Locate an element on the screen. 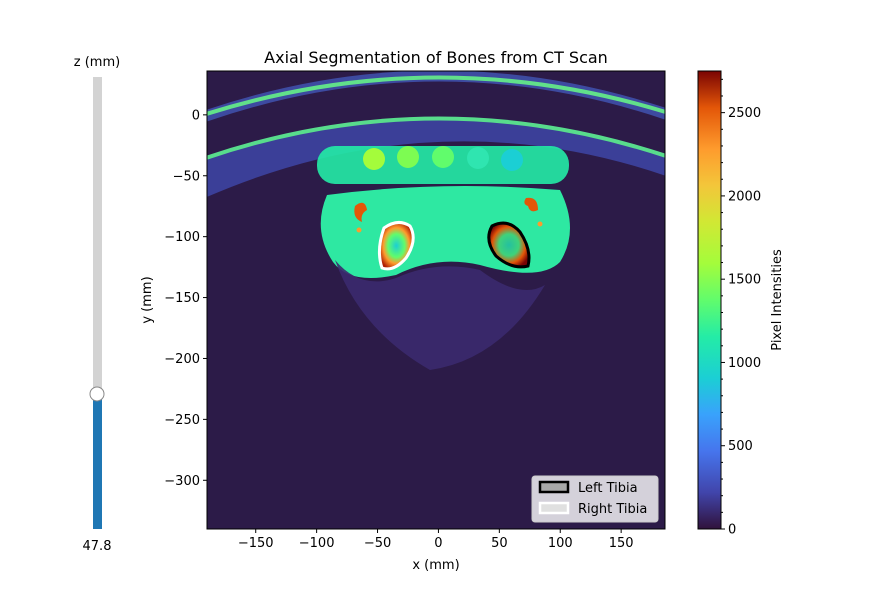 The height and width of the screenshot is (594, 886). slider-value: 47.8 is located at coordinates (97, 546).